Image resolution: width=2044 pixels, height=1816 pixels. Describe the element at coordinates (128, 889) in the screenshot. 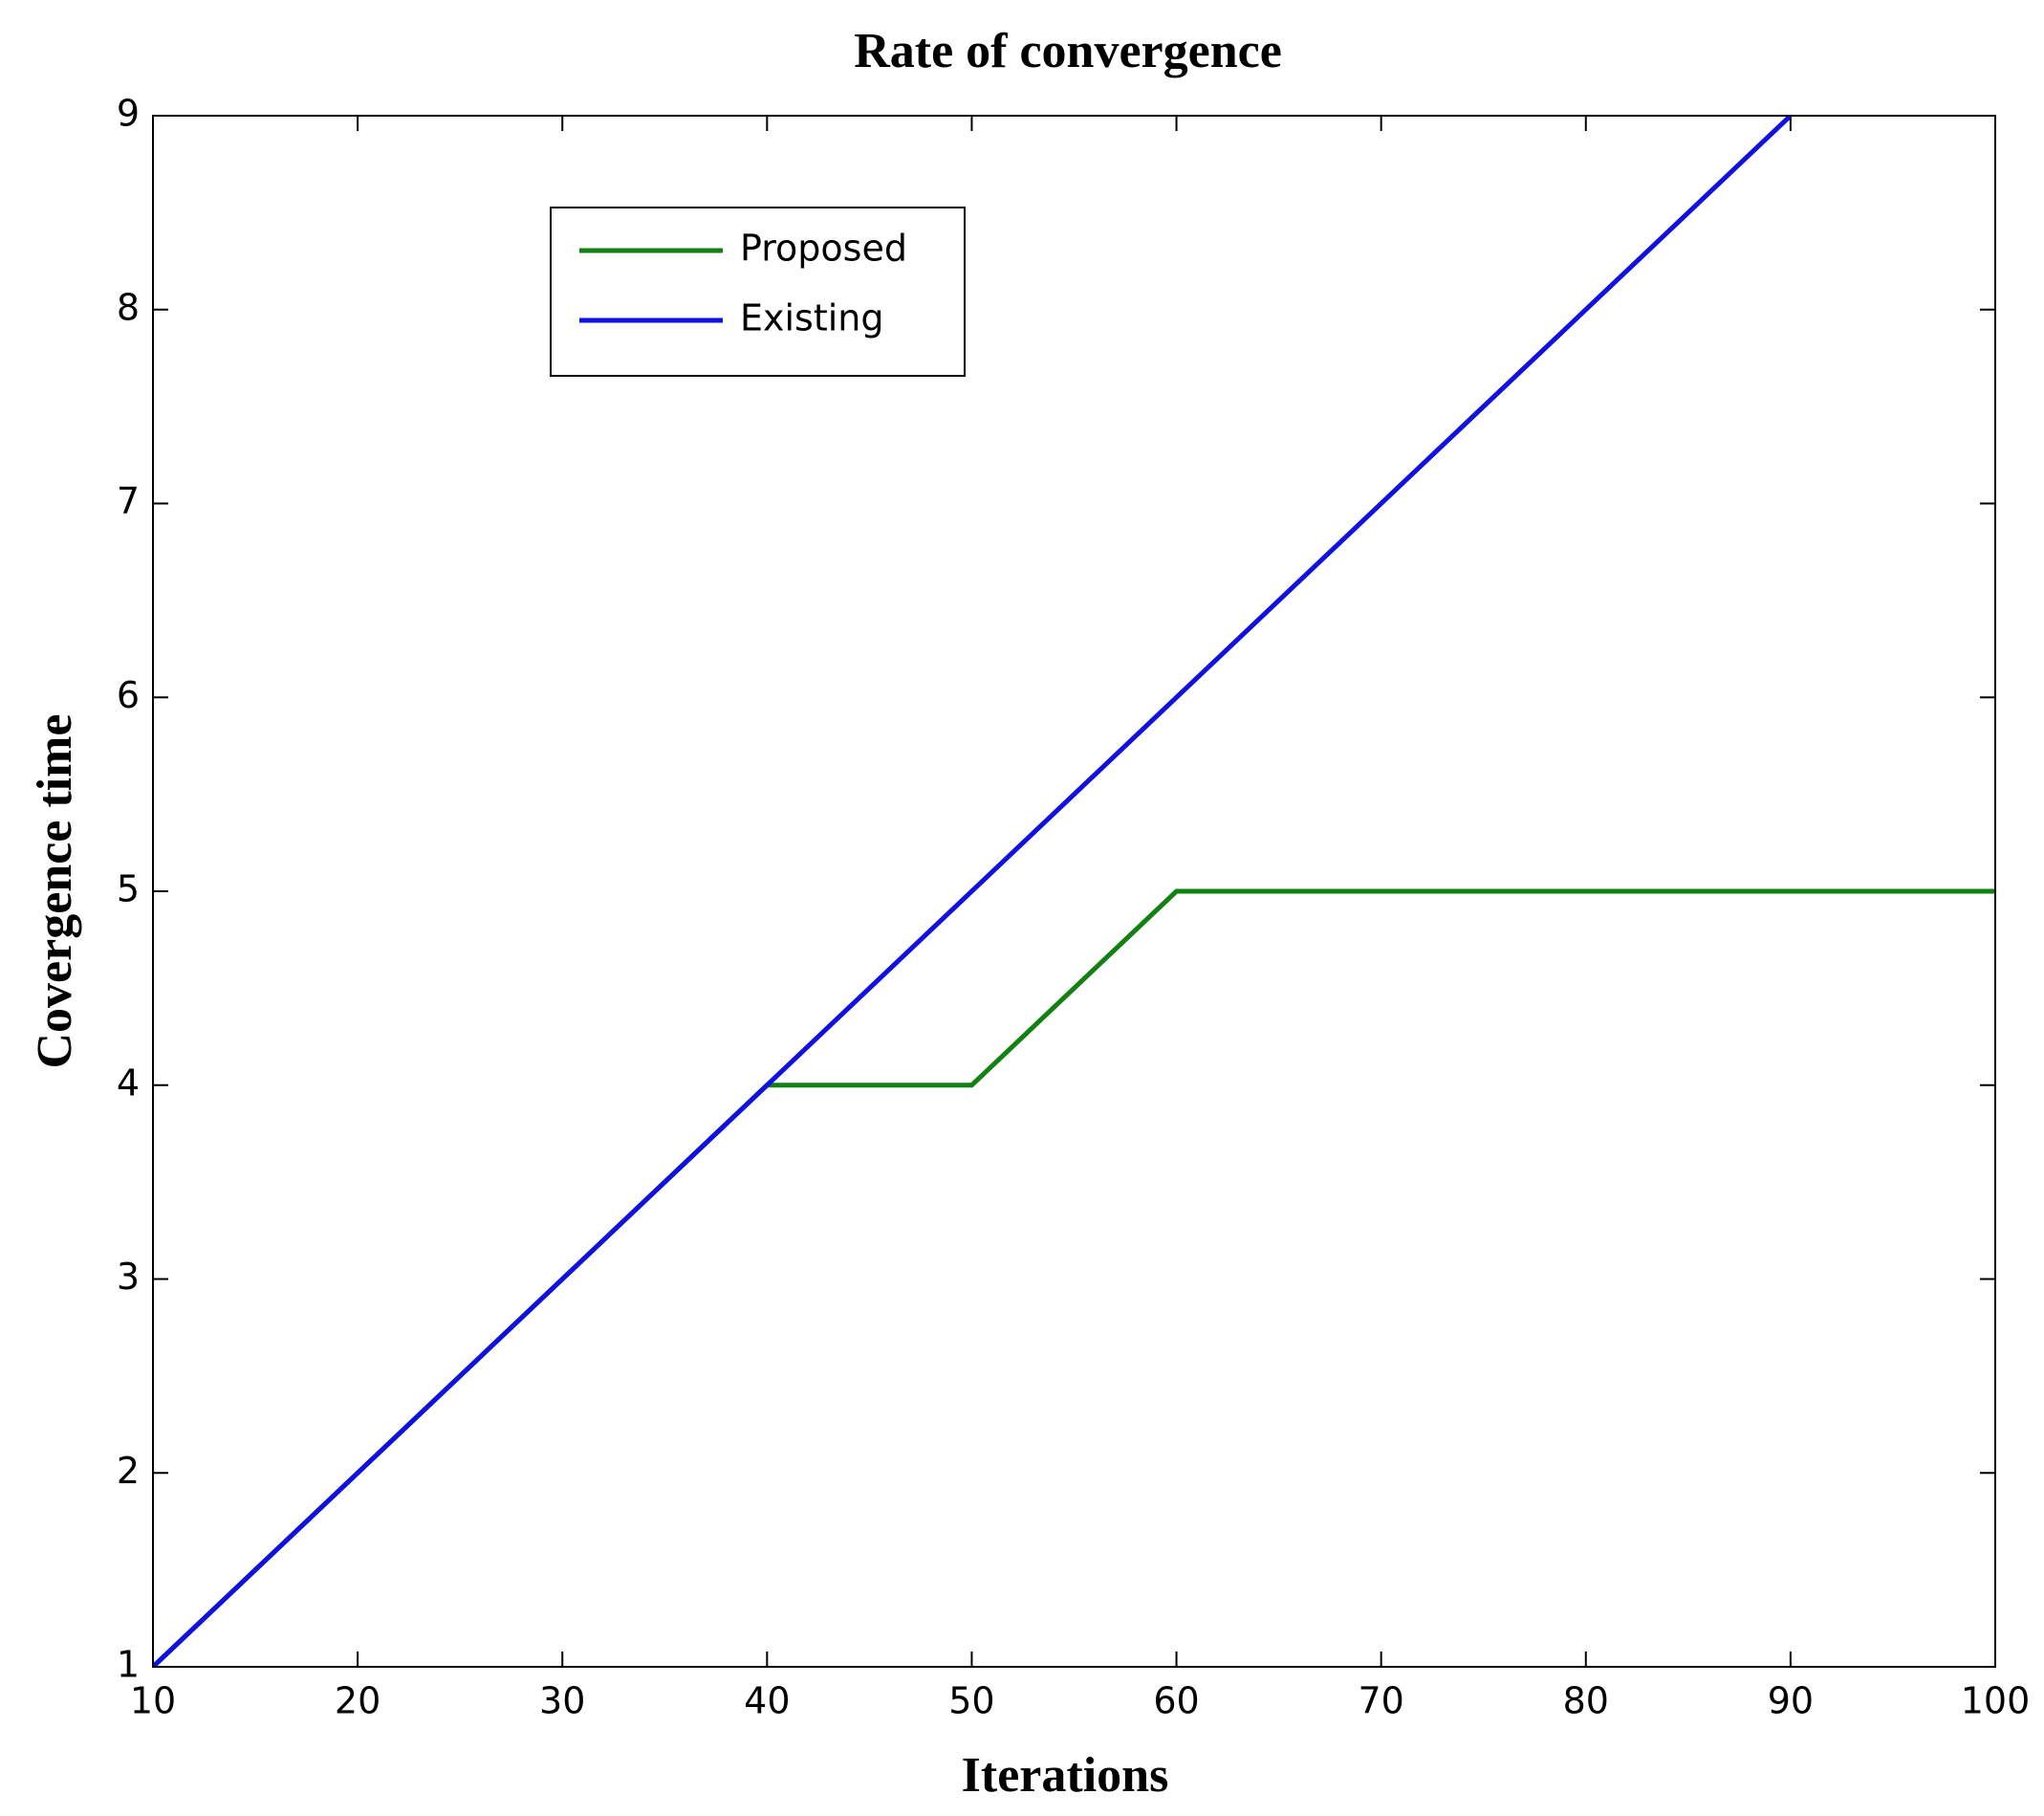

I see `y-tick-label: 5` at that location.